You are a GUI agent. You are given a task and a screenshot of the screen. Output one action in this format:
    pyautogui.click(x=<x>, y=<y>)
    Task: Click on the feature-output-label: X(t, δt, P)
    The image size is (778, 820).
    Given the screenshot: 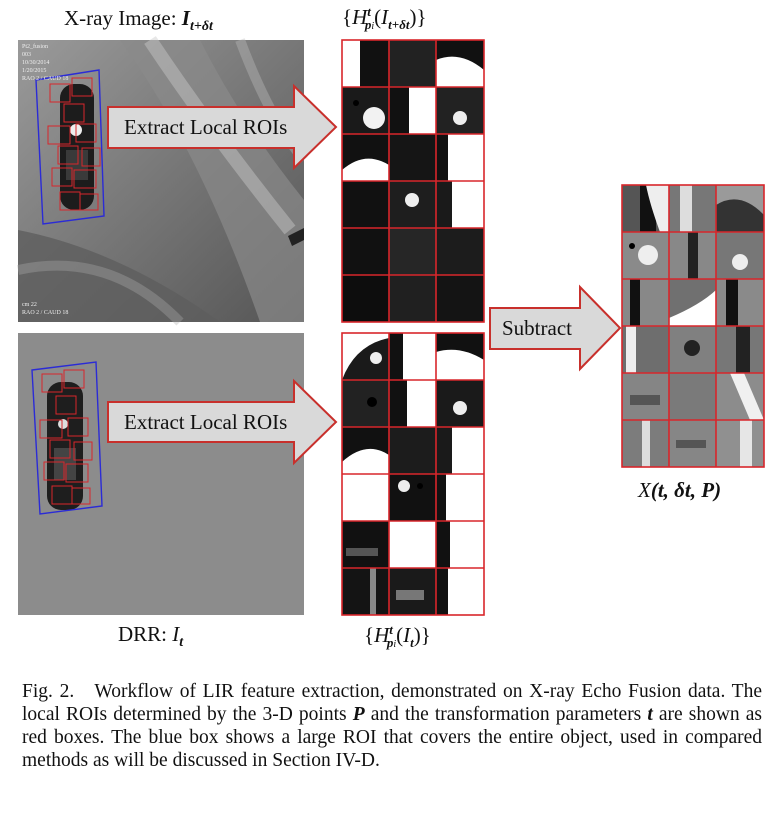 What is the action you would take?
    pyautogui.click(x=680, y=490)
    